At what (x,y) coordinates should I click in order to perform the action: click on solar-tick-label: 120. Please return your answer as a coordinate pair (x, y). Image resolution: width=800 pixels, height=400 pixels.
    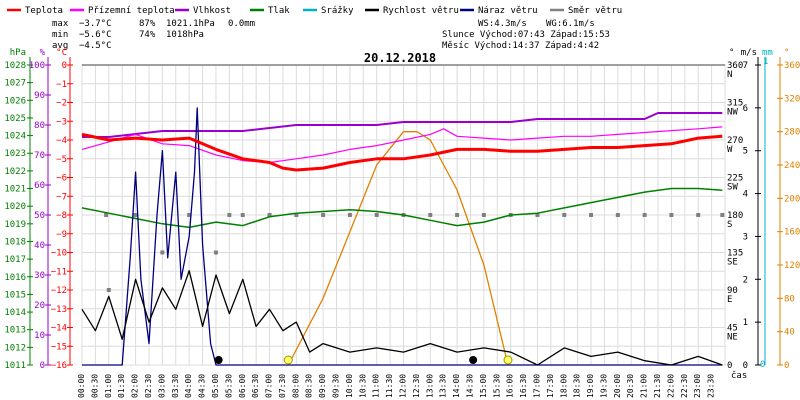
    Looking at the image, I should click on (792, 266).